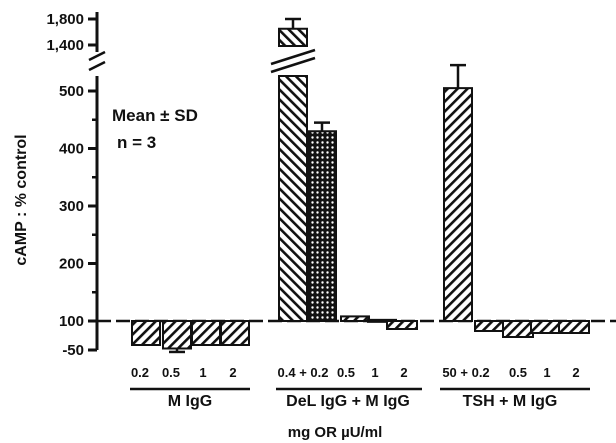  Describe the element at coordinates (140, 372) in the screenshot. I see `x-category-label: 0.2` at that location.